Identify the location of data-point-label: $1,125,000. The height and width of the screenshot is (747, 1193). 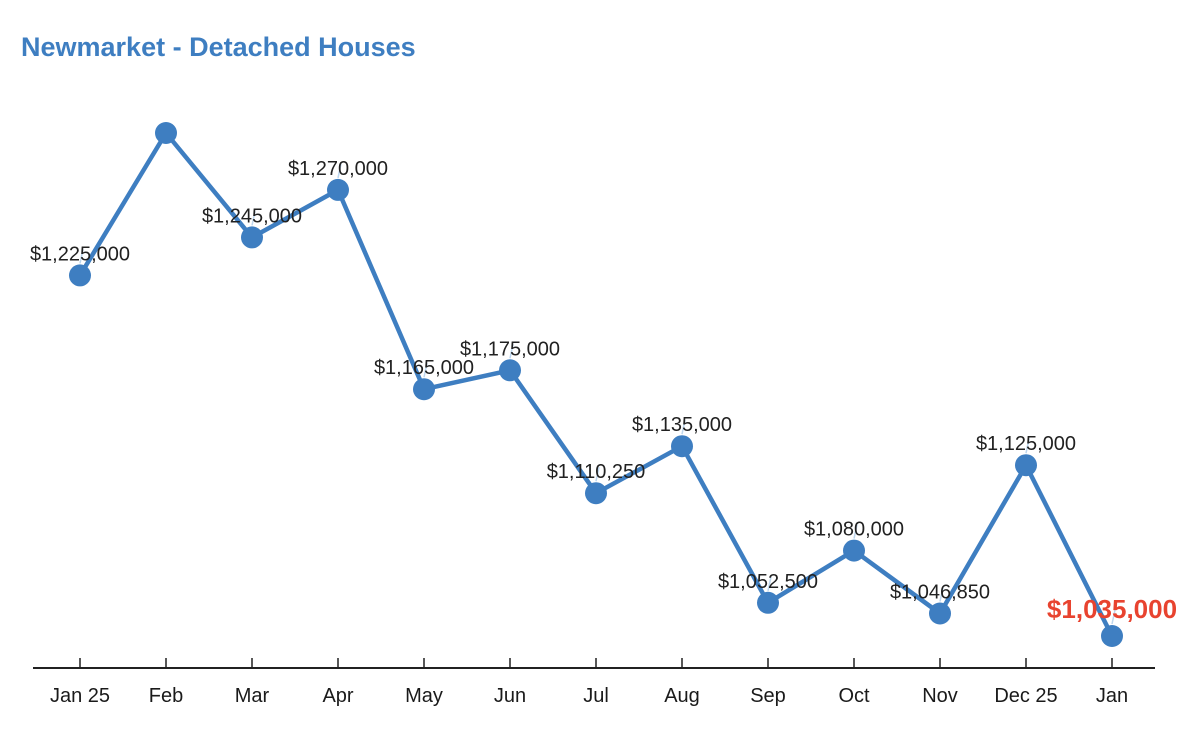
(1026, 444).